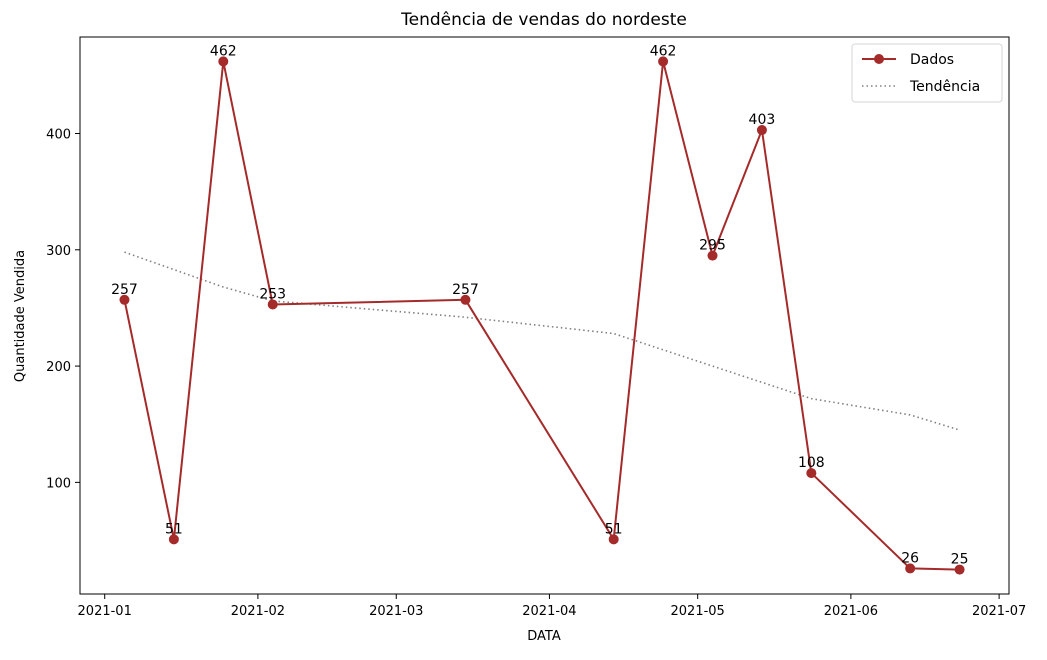 This screenshot has height=660, width=1047. What do you see at coordinates (999, 611) in the screenshot?
I see `x-tick-label: 2021-07` at bounding box center [999, 611].